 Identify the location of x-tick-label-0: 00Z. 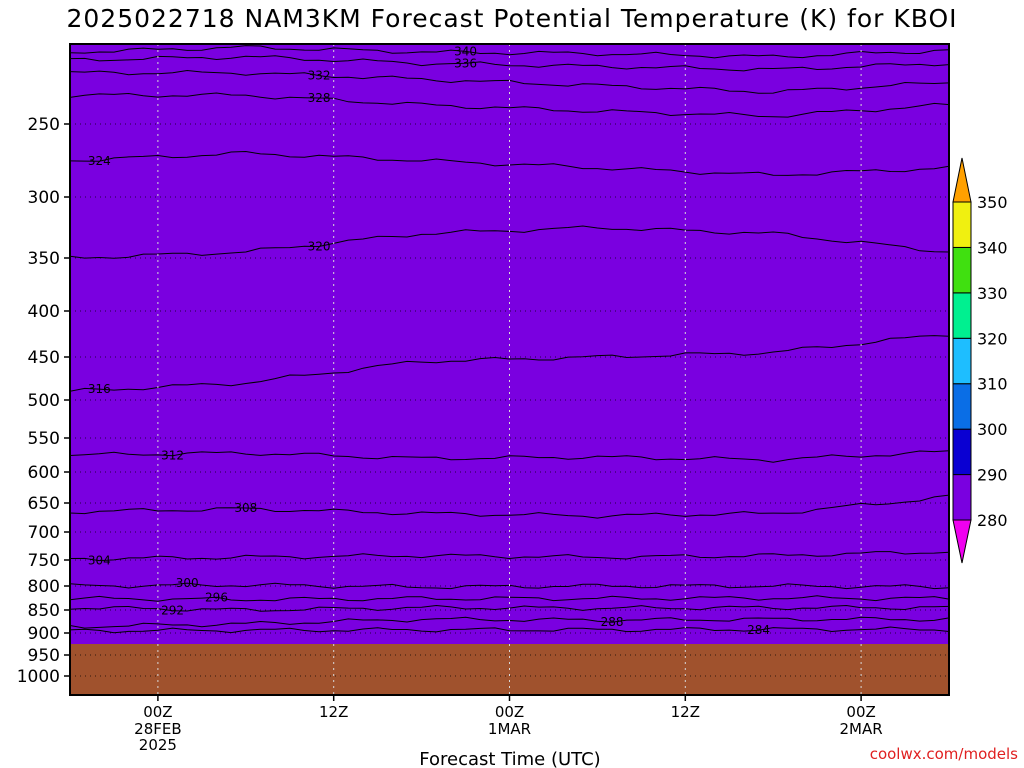
(157, 712).